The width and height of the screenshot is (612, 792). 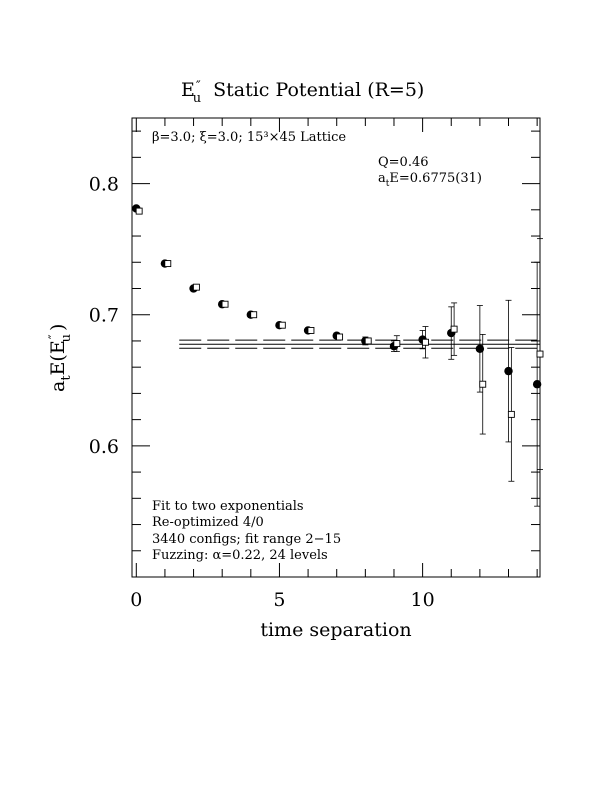 What do you see at coordinates (104, 316) in the screenshot?
I see `y-tick-label: 0.7` at bounding box center [104, 316].